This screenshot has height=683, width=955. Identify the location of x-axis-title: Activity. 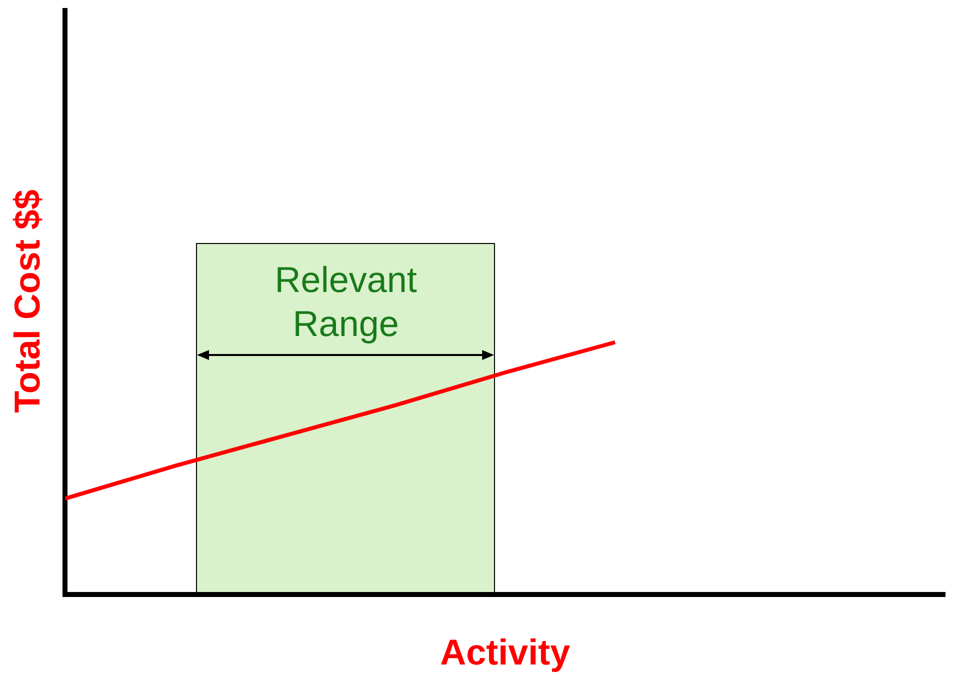
(505, 651).